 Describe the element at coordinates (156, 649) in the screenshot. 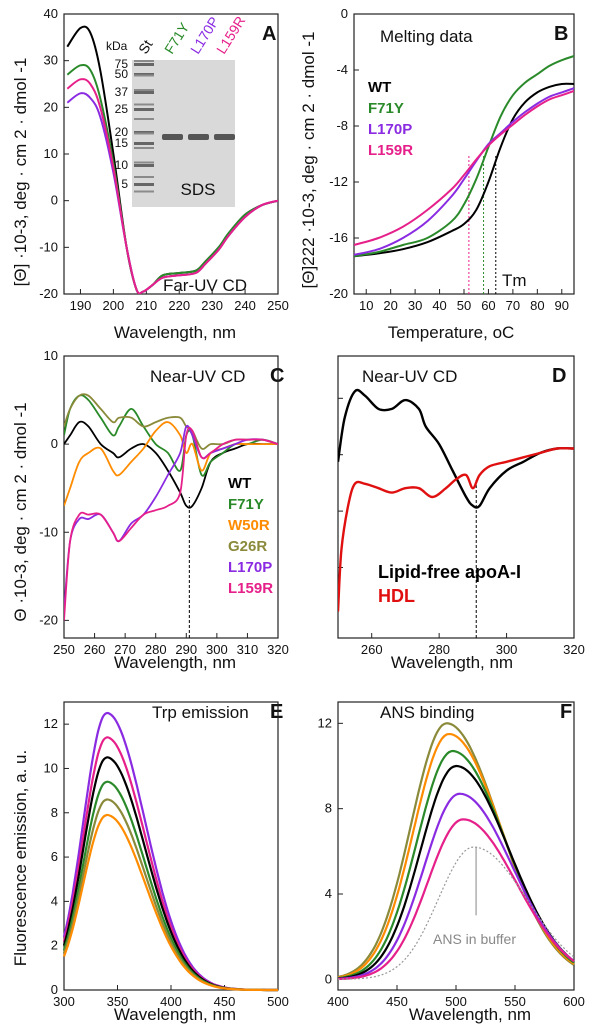

I see `panel-c-xtick-label-3: 280` at that location.